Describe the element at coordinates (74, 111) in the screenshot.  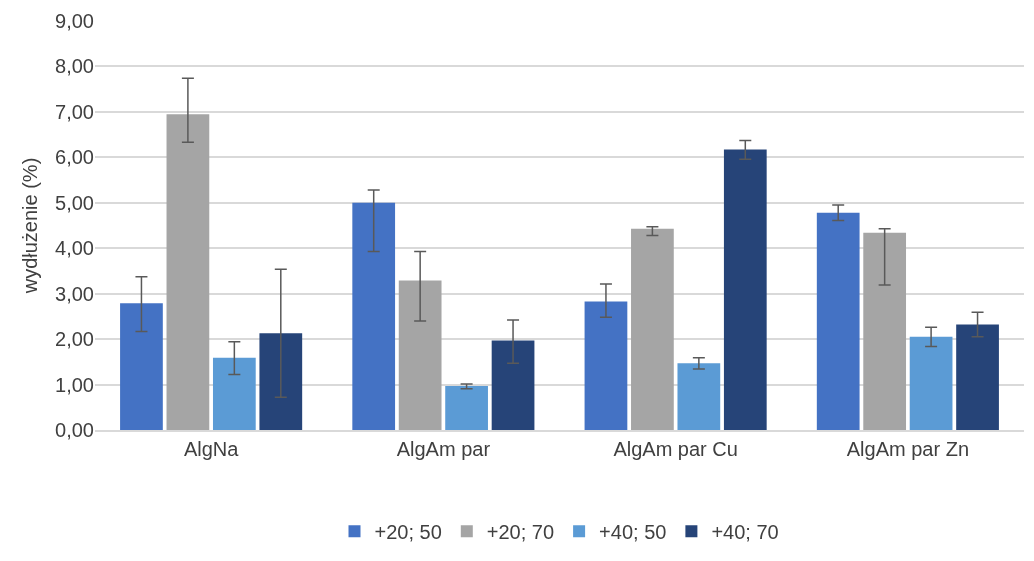
I see `y-tick-label: 7,00` at that location.